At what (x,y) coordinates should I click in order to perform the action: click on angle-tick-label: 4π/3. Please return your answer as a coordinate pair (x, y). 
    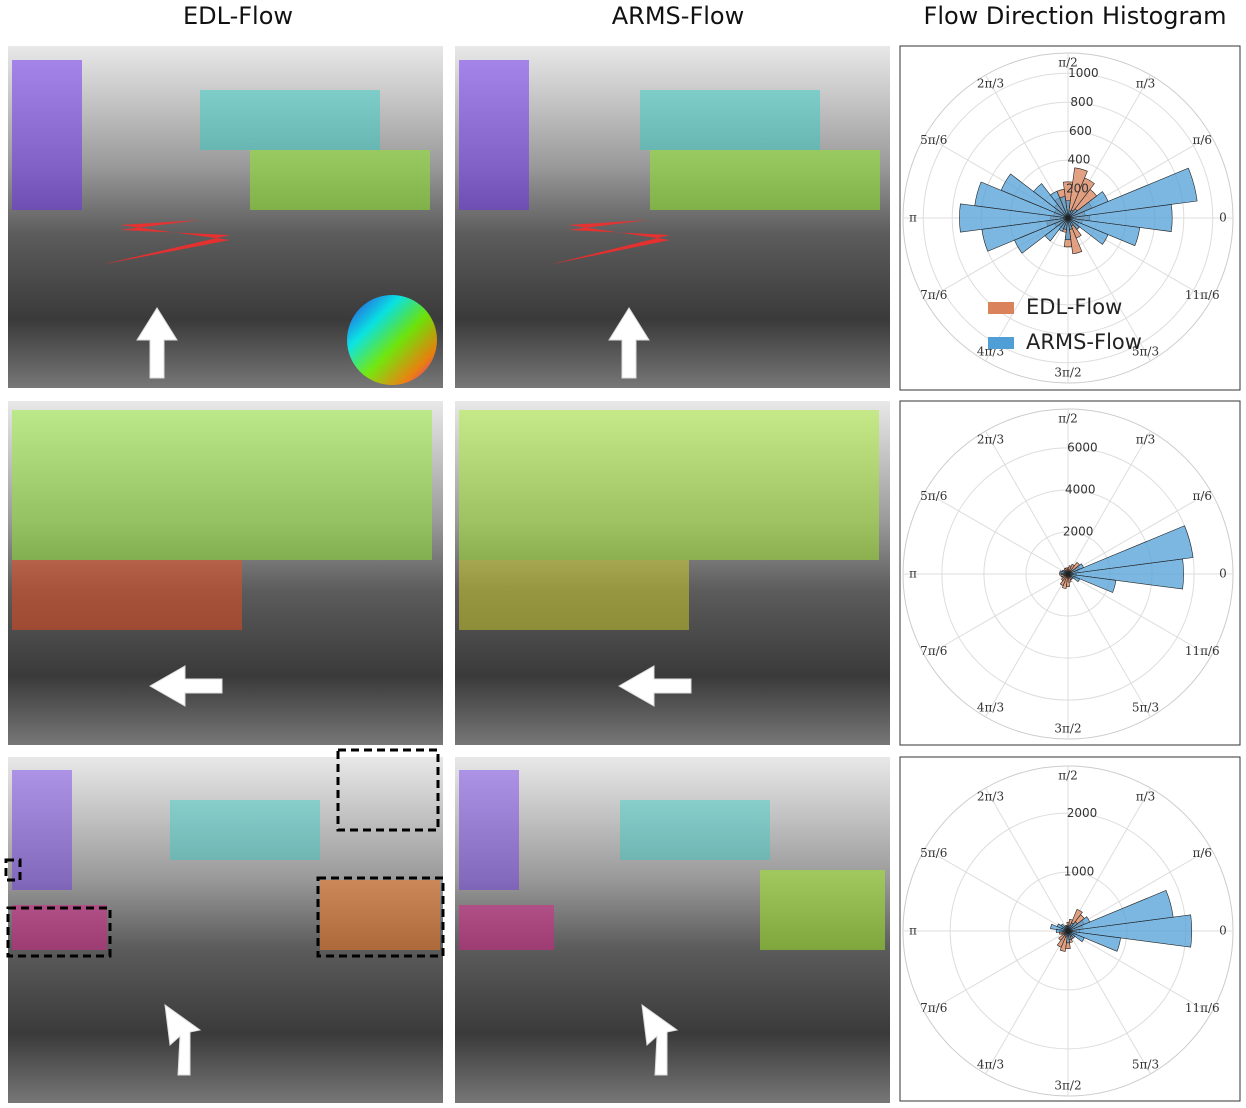
    Looking at the image, I should click on (990, 1065).